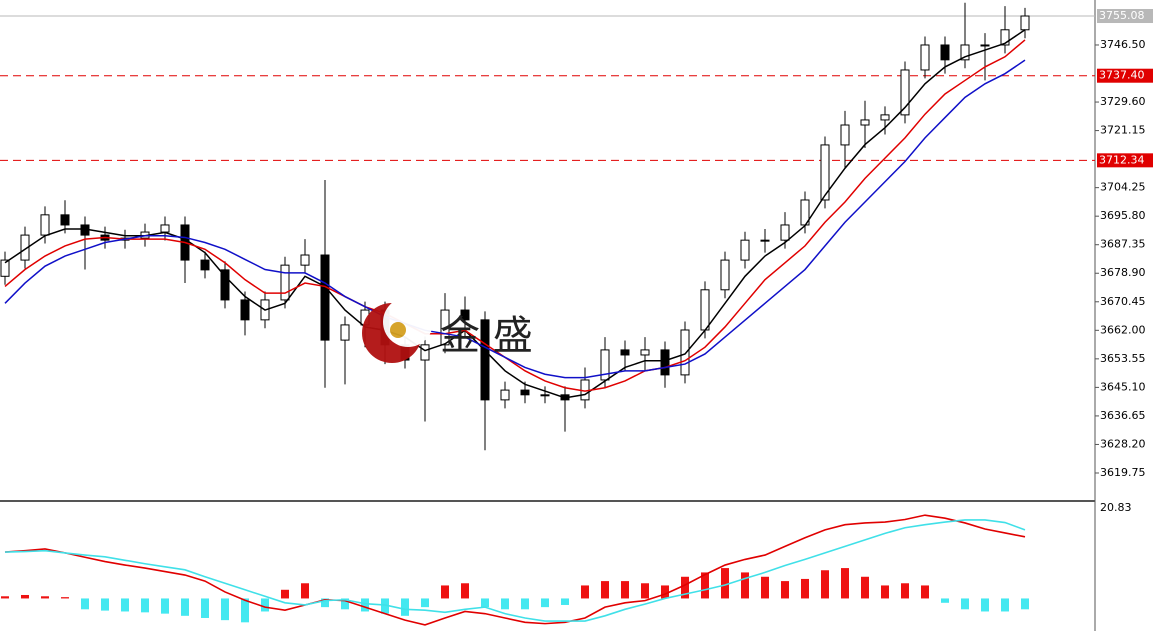 Image resolution: width=1153 pixels, height=631 pixels. I want to click on watermark: 金 盛, so click(486, 336).